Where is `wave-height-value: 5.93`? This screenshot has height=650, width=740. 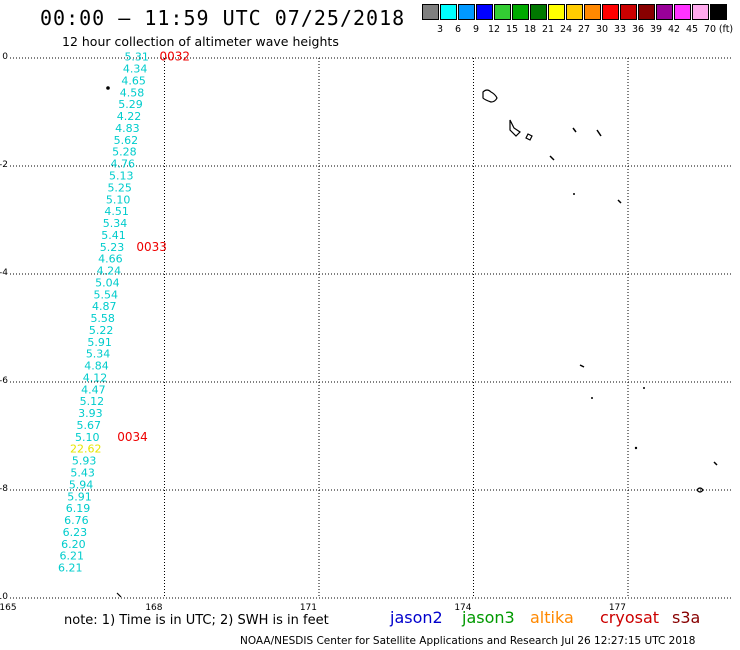
wave-height-value: 5.93 is located at coordinates (84, 461).